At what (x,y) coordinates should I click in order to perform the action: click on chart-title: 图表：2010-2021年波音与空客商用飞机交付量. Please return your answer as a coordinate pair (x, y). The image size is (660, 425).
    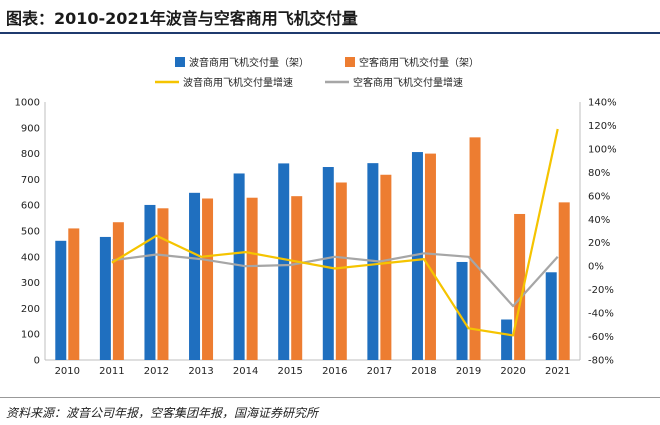
    Looking at the image, I should click on (182, 18).